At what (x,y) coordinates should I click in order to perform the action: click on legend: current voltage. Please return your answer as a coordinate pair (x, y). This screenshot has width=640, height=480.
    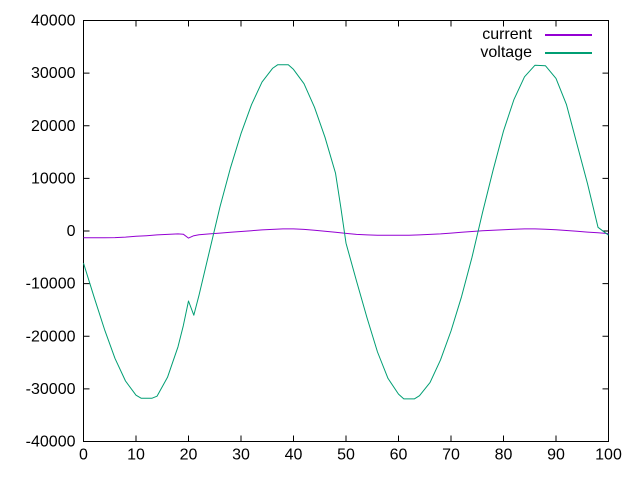
    Looking at the image, I should click on (536, 43).